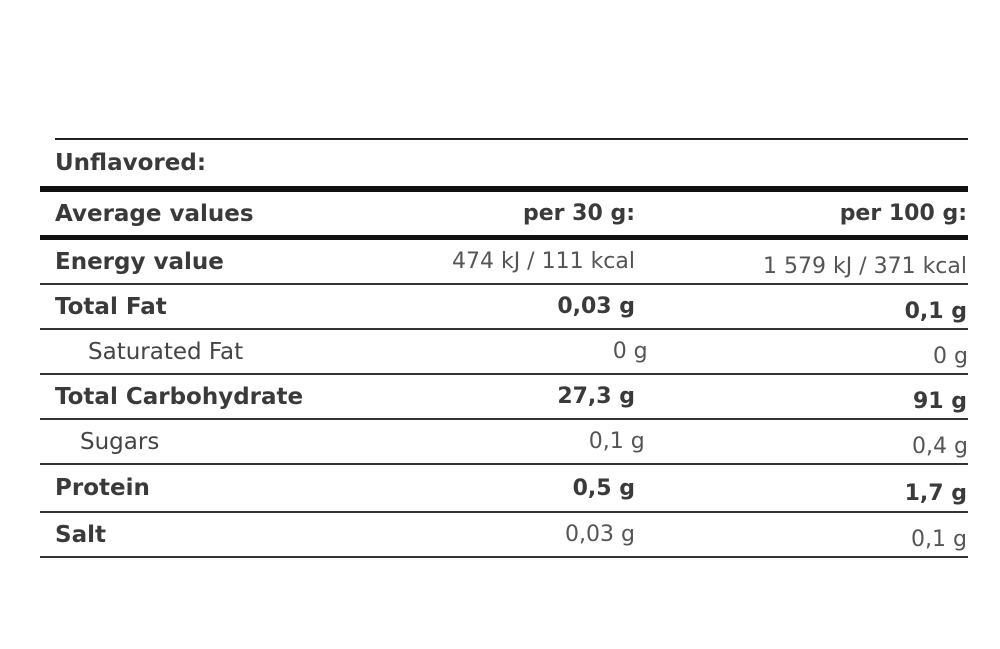 The height and width of the screenshot is (649, 1000). What do you see at coordinates (939, 401) in the screenshot?
I see `row-per100: 91 g` at bounding box center [939, 401].